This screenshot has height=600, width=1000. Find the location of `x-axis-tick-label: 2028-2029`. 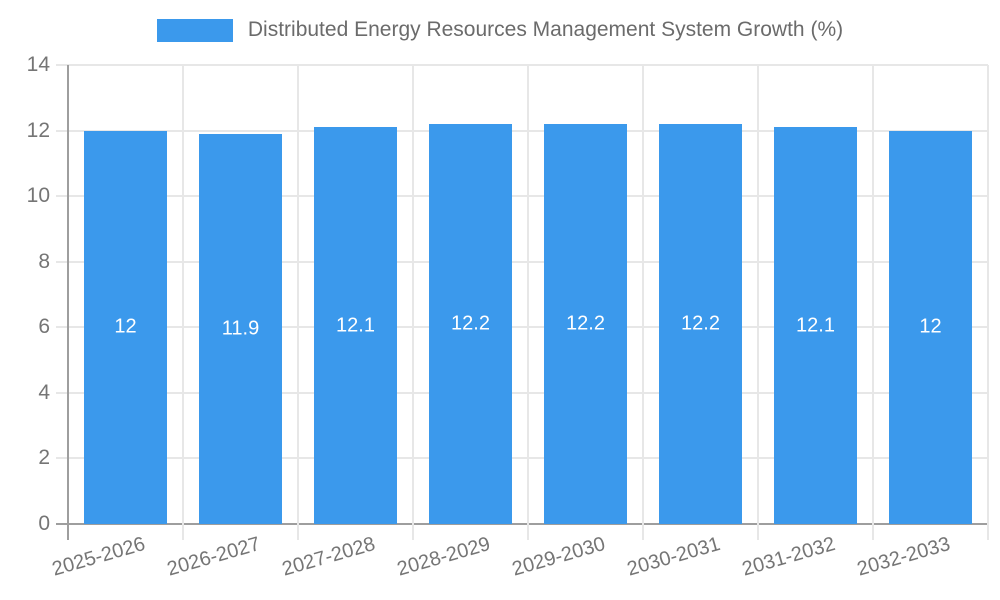

x-axis-tick-label: 2028-2029 is located at coordinates (443, 557).